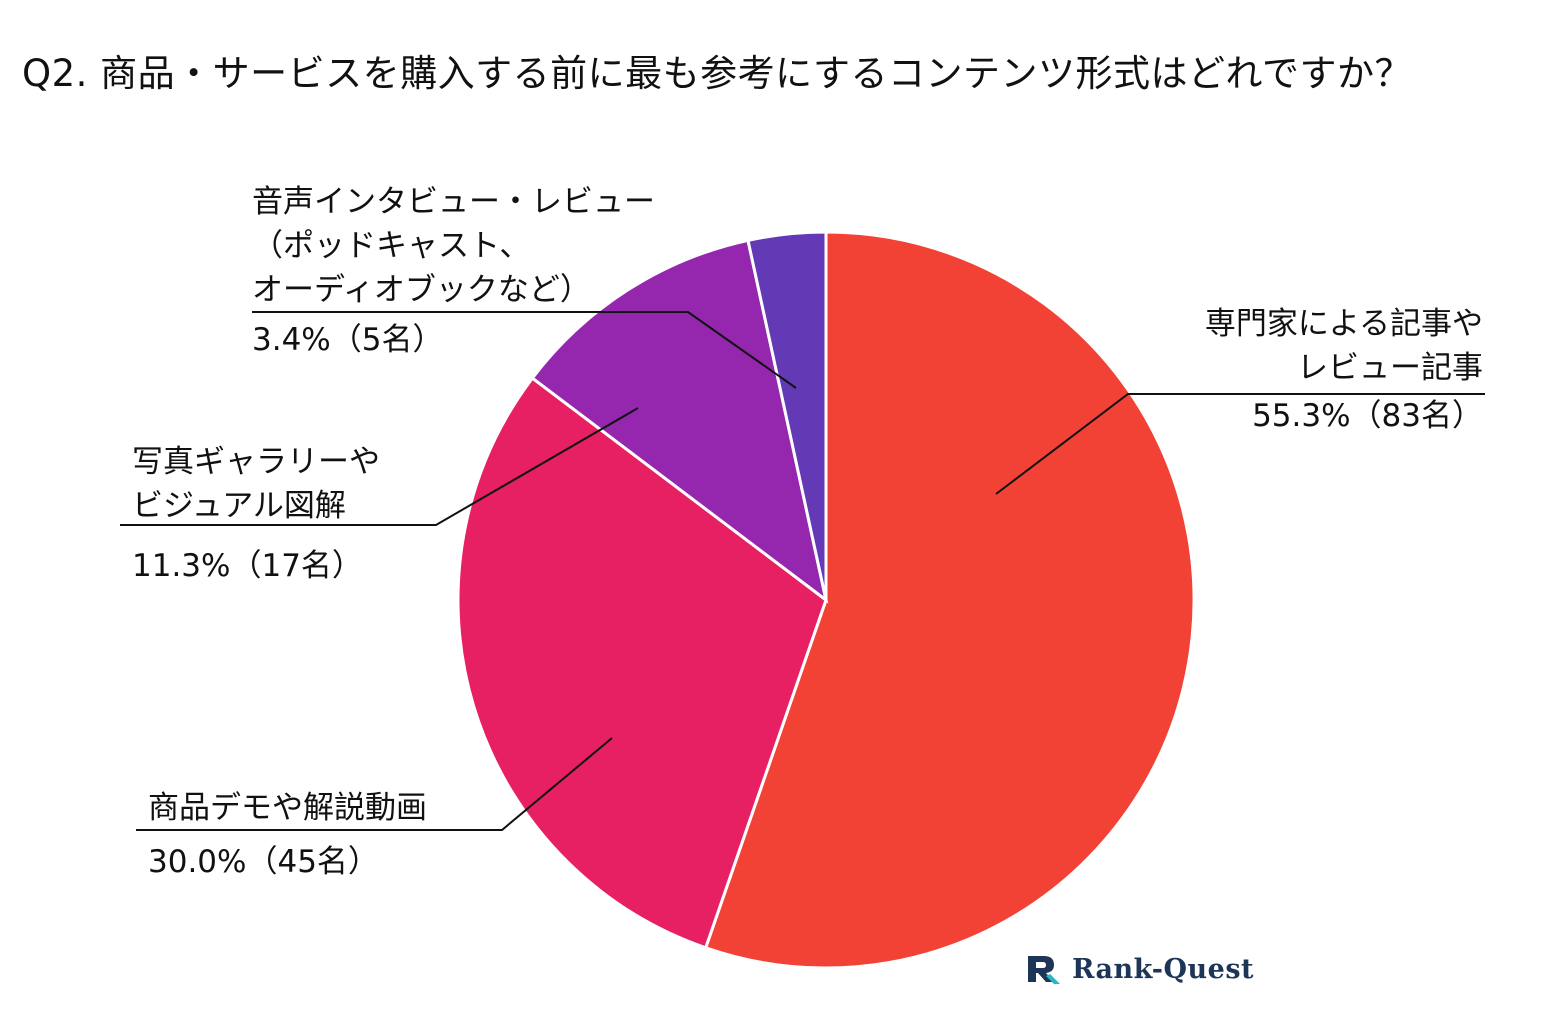  I want to click on leader-line-expert-articles, so click(1240, 444).